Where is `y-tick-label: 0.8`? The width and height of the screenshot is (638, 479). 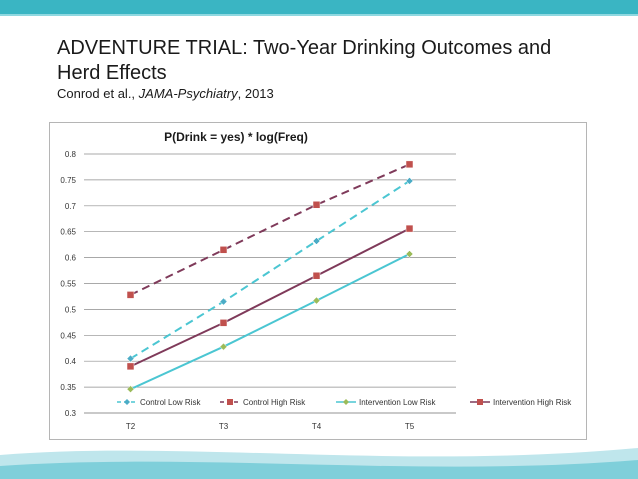 y-tick-label: 0.8 is located at coordinates (71, 154).